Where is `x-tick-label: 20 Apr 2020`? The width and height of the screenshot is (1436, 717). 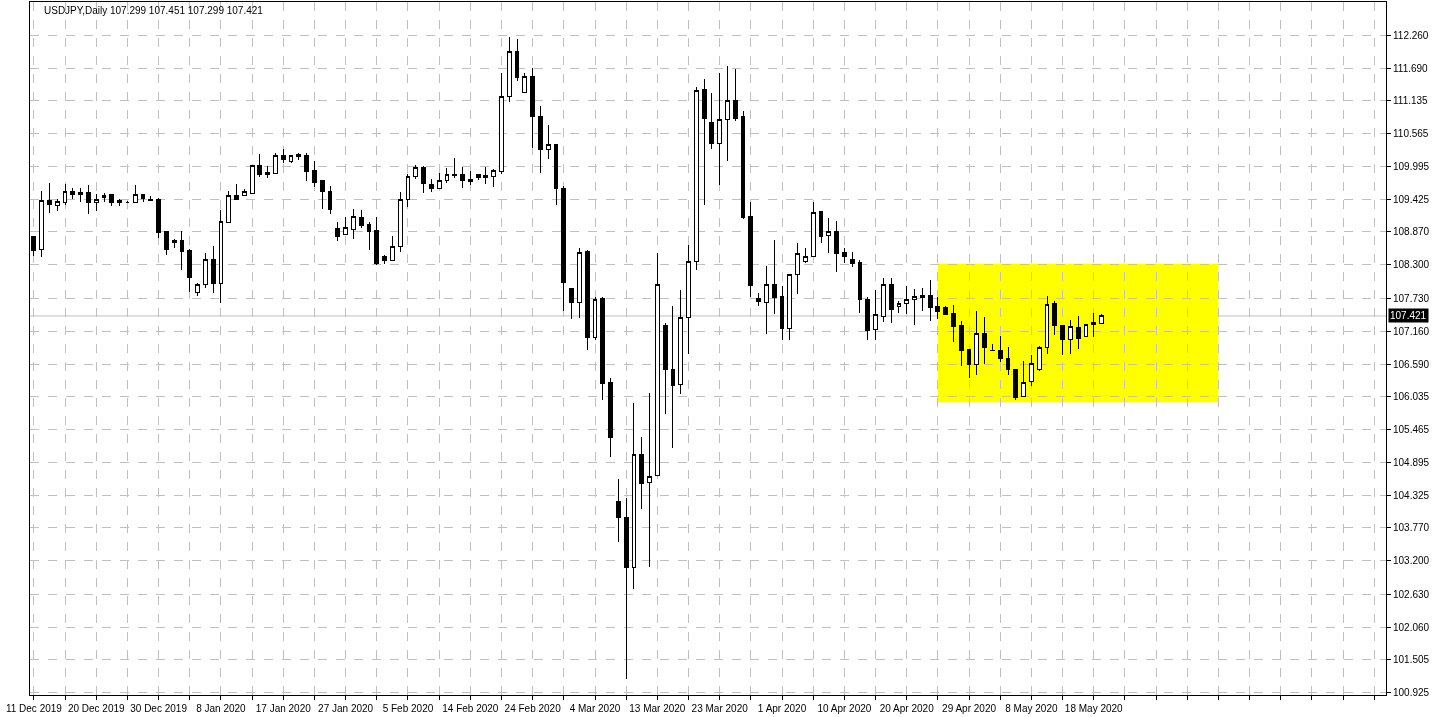
x-tick-label: 20 Apr 2020 is located at coordinates (907, 708).